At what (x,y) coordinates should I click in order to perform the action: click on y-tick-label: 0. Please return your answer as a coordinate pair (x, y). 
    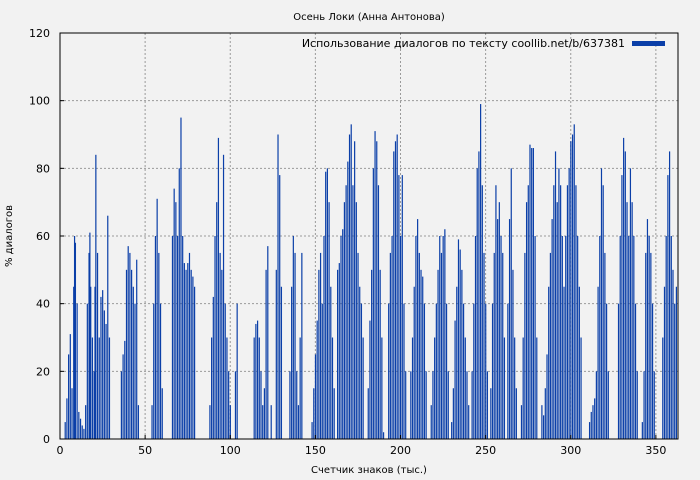
    Looking at the image, I should click on (46, 439).